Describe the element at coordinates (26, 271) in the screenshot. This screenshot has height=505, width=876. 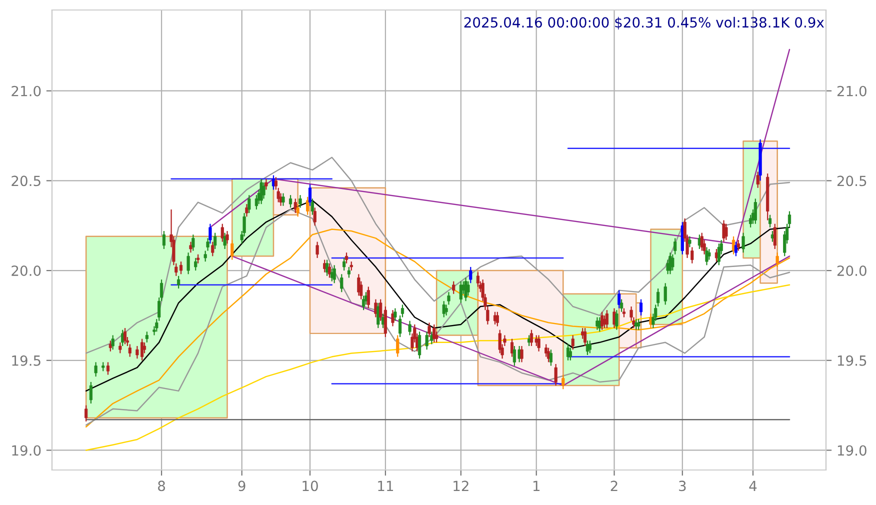
I see `y-tick-label: 20.0` at that location.